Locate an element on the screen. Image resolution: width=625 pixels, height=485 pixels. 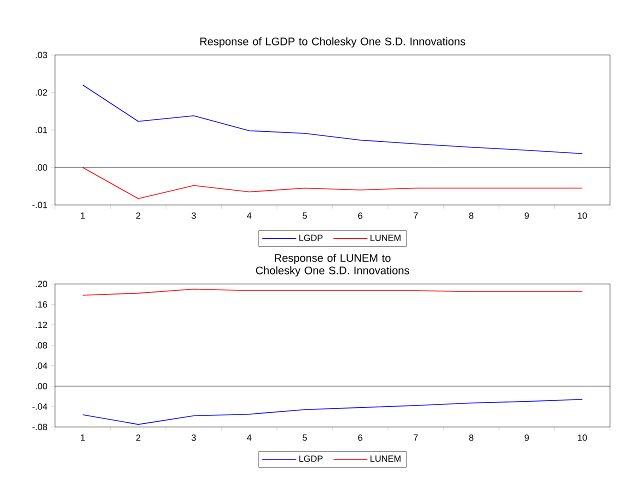
y-tick-label: .16 is located at coordinates (42, 304).